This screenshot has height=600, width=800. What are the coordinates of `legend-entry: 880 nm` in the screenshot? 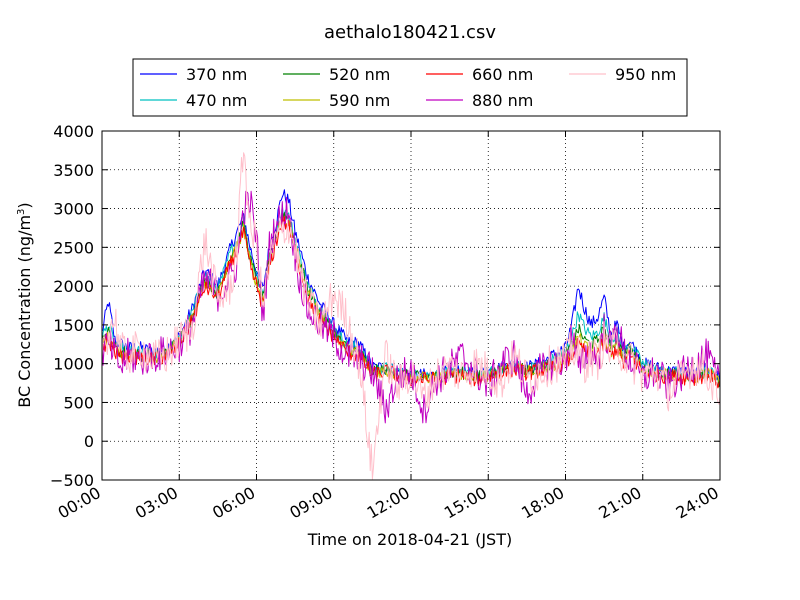 It's located at (479, 100).